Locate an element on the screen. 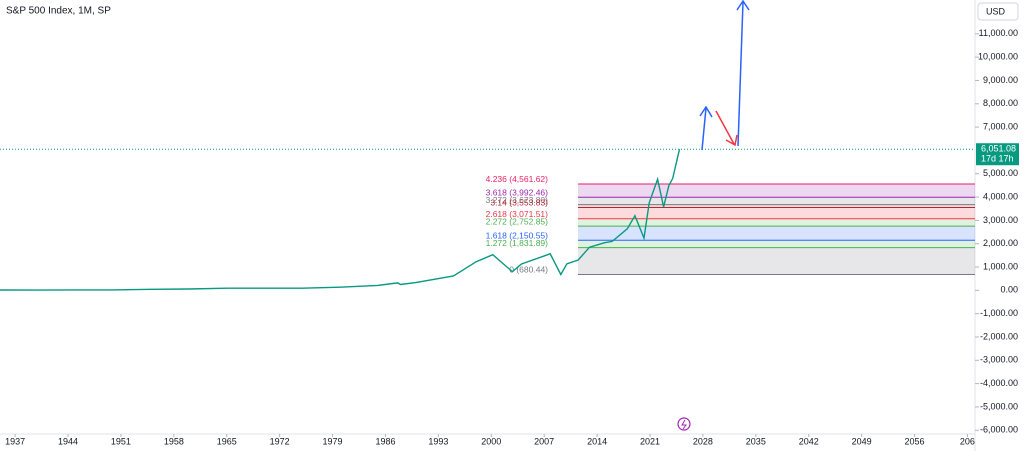 This screenshot has height=451, width=1024. y-tick-label: 8,000.00 is located at coordinates (1000, 103).